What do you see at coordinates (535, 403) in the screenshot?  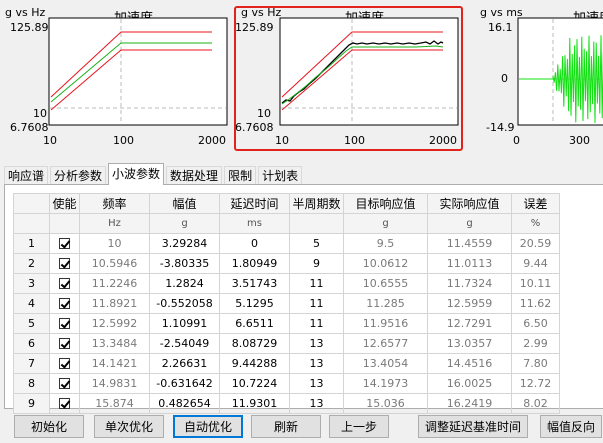 I see `error-cell: 8.02` at bounding box center [535, 403].